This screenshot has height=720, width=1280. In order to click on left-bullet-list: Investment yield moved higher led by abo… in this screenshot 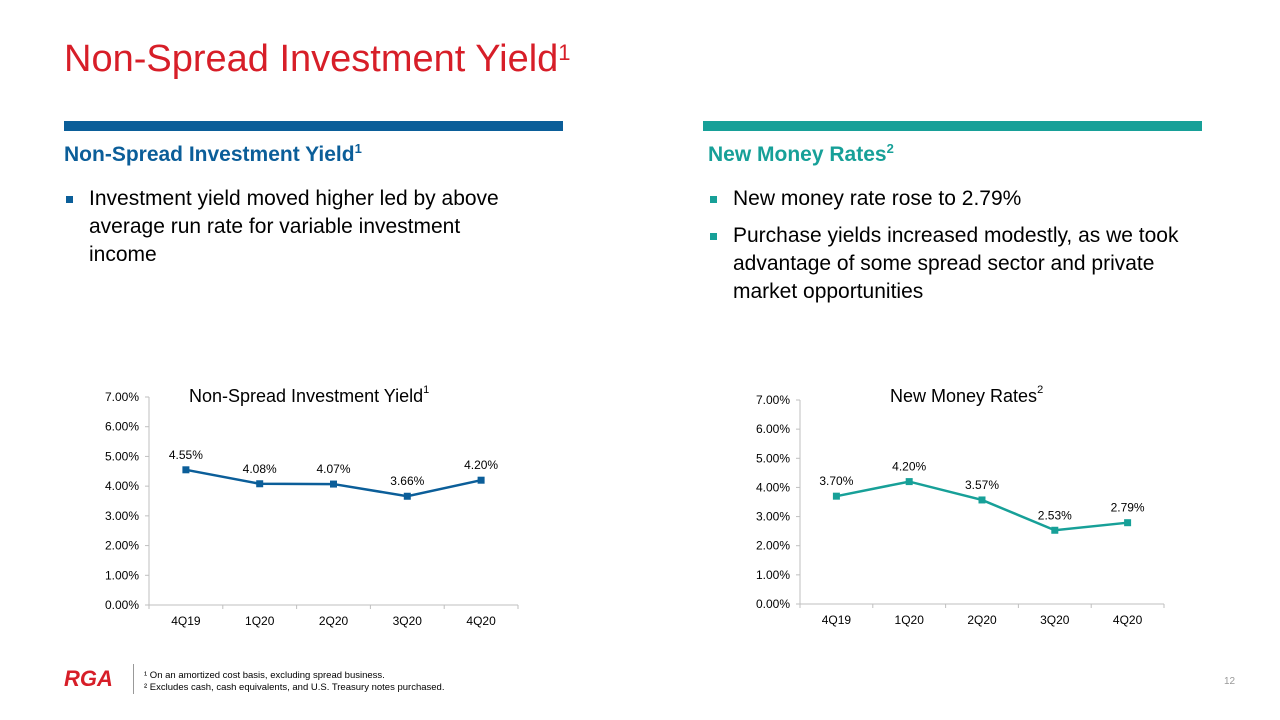, I will do `click(289, 231)`.